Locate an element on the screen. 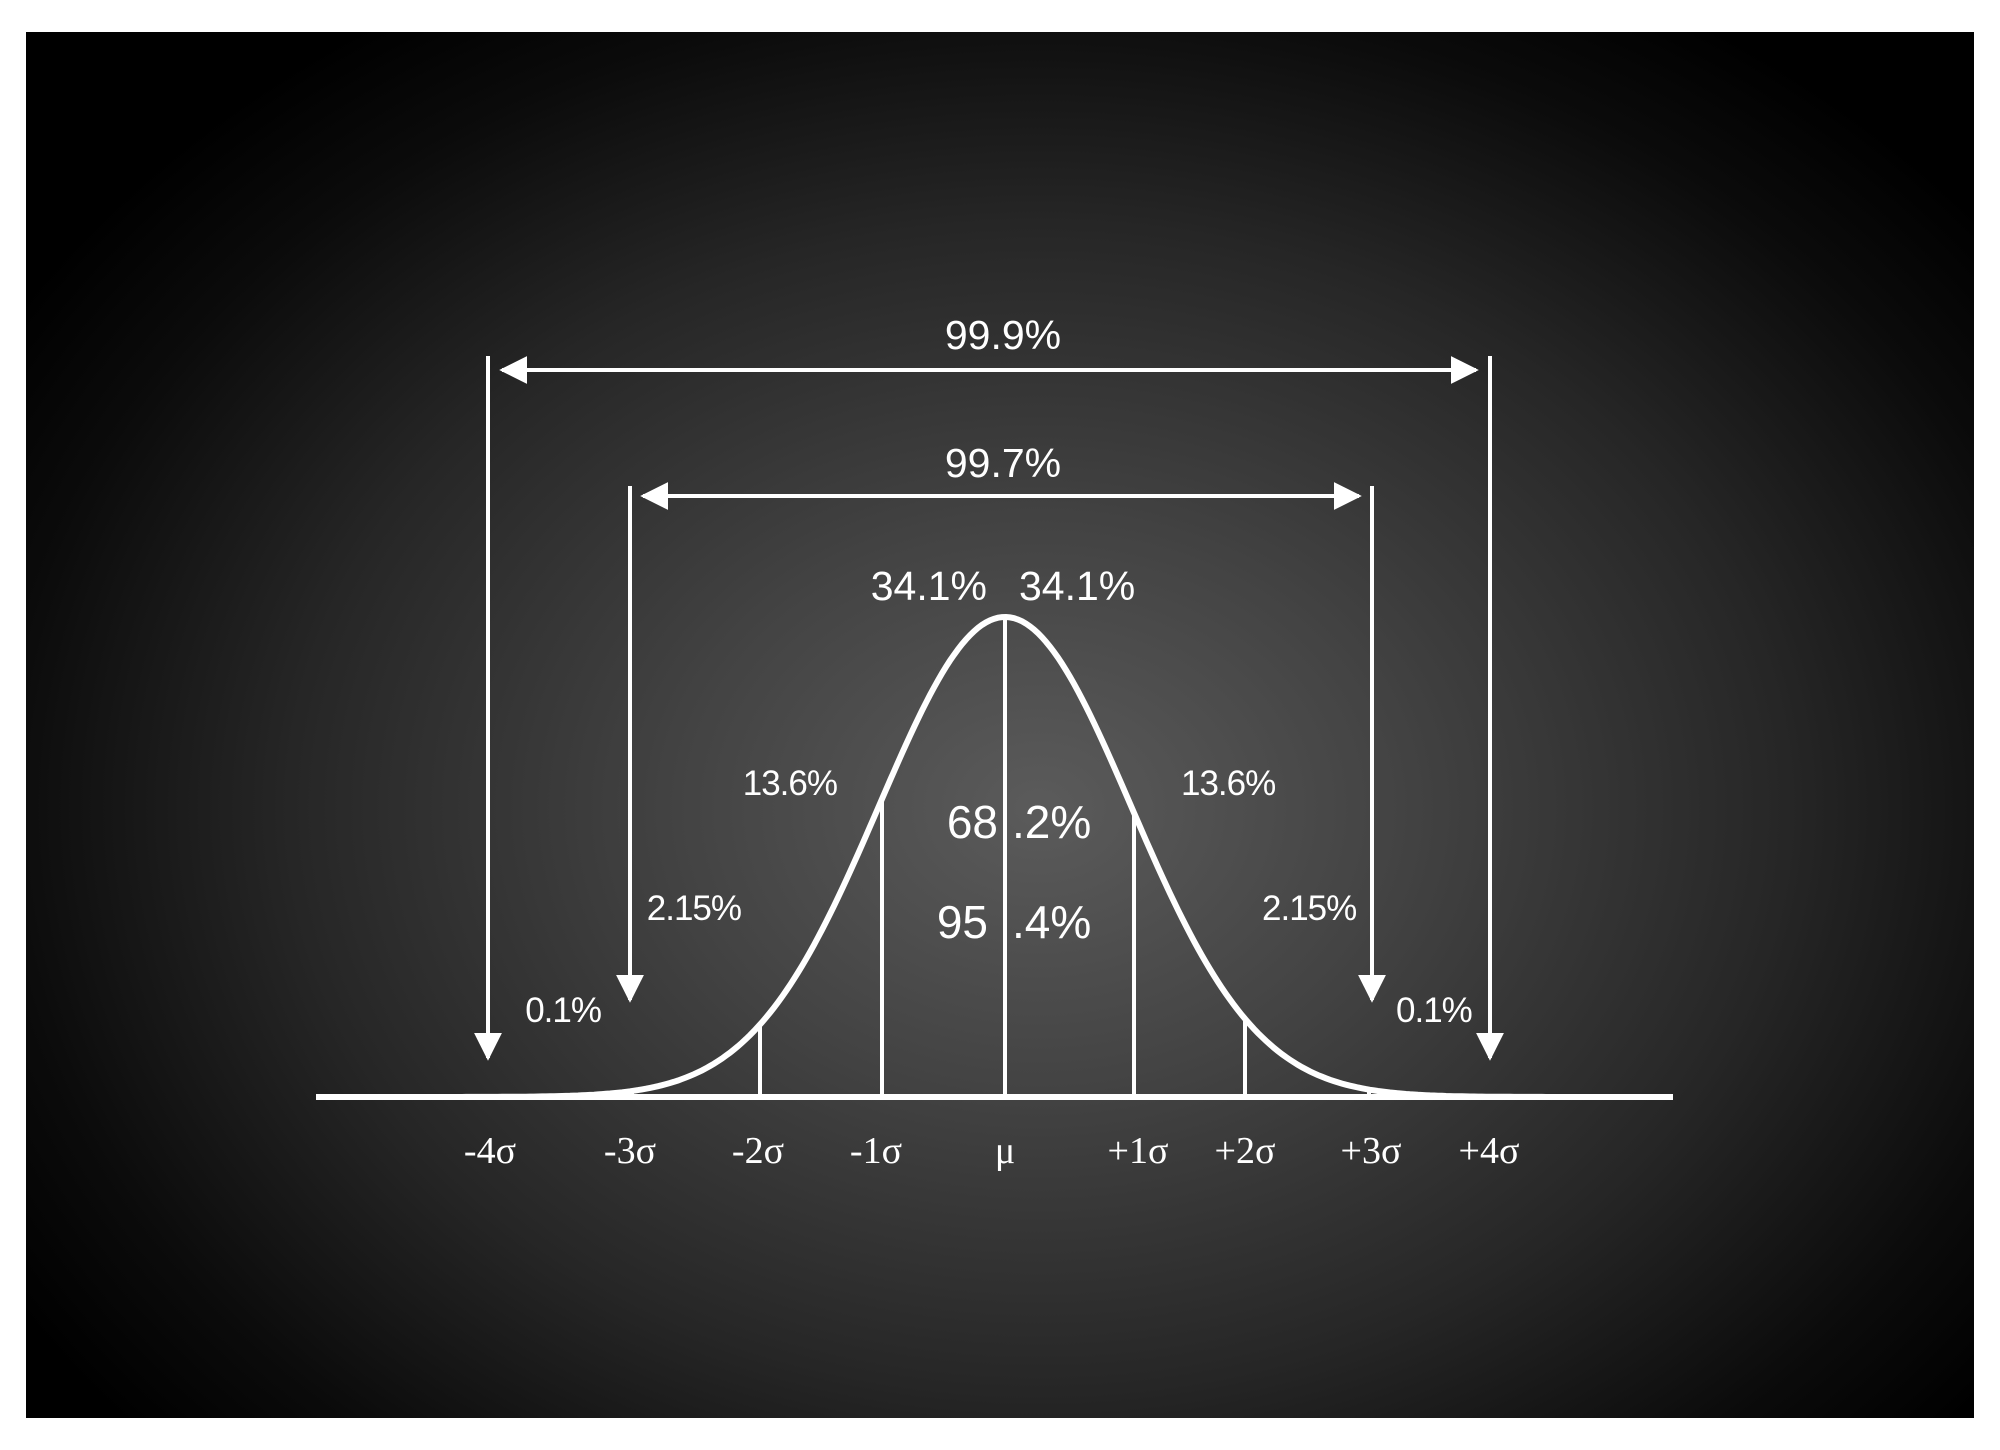 Image resolution: width=2000 pixels, height=1450 pixels. region-right-13-label: 13.6% is located at coordinates (1228, 783).